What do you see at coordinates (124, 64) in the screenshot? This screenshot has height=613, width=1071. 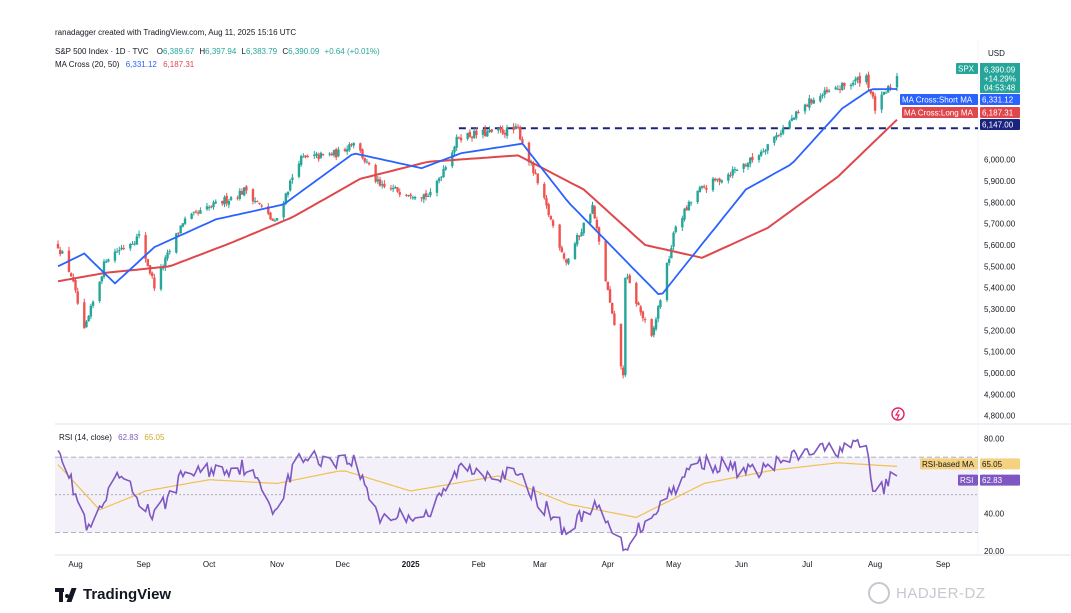 I see `ma-cross-legend: MA Cross (20, 50) 6,331.12 6,187.31` at bounding box center [124, 64].